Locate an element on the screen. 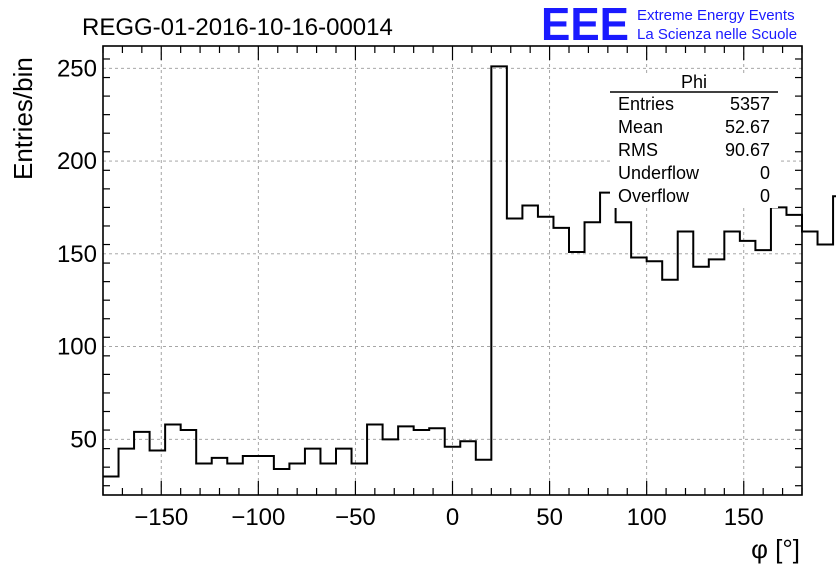  y-axis-label: Entries/bin is located at coordinates (23, 118).